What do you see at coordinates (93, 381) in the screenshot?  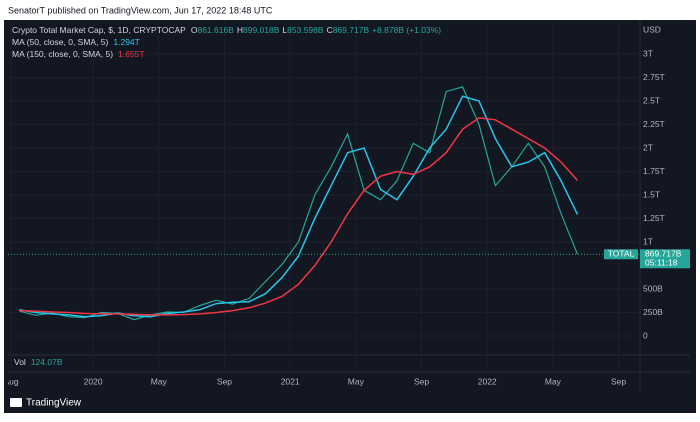 I see `x-tick-label: 2020` at bounding box center [93, 381].